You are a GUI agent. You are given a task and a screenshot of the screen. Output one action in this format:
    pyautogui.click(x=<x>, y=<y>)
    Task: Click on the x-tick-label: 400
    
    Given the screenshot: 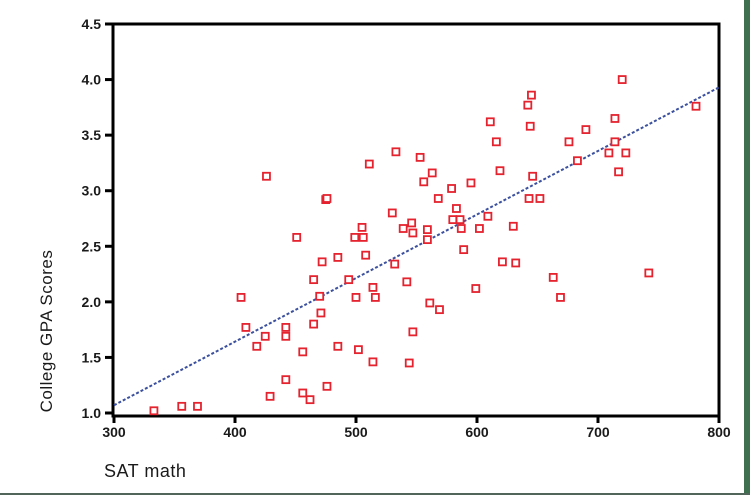 What is the action you would take?
    pyautogui.click(x=235, y=432)
    